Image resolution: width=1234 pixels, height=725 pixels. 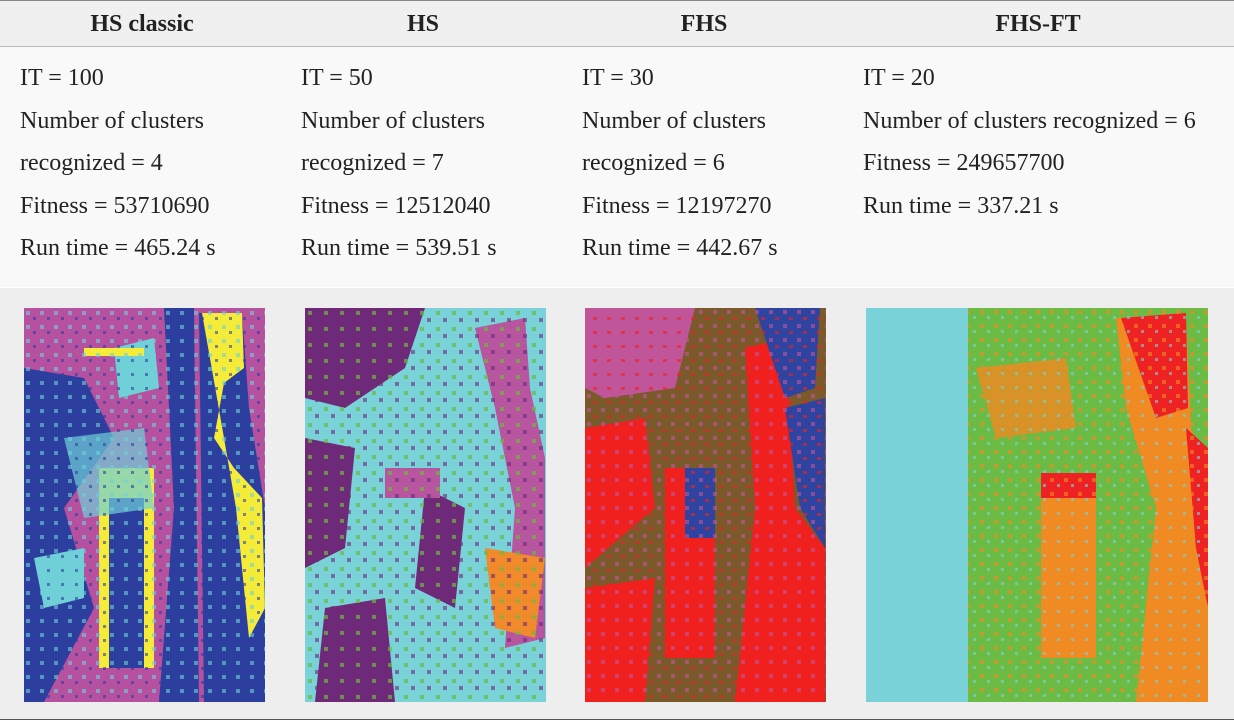 What do you see at coordinates (142, 24) in the screenshot?
I see `header-cell: HS classic` at bounding box center [142, 24].